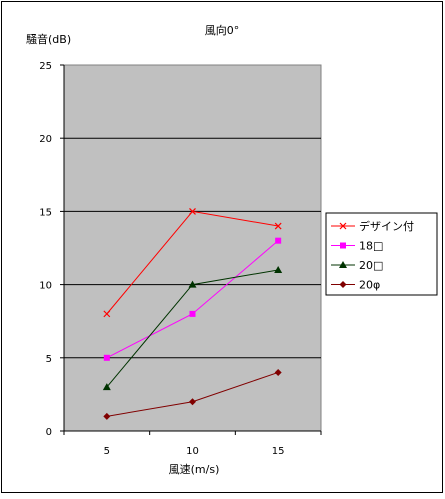 The image size is (445, 499). What do you see at coordinates (49, 432) in the screenshot?
I see `y-tick-label: 0` at bounding box center [49, 432].